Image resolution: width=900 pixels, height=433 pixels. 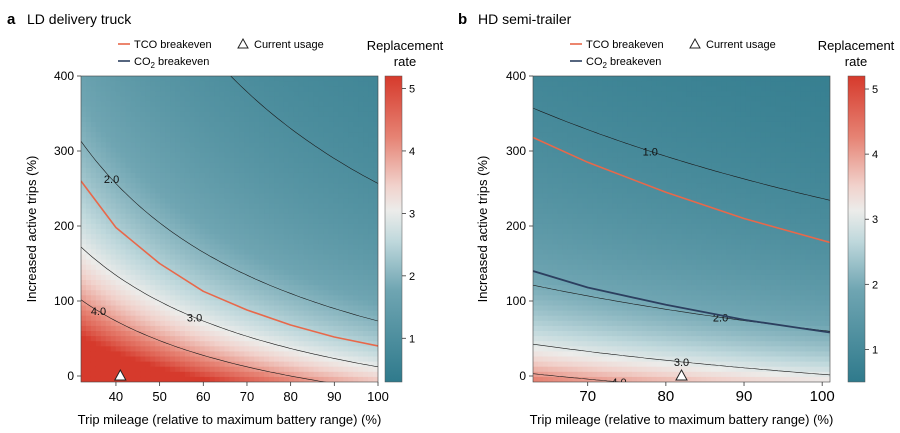 What do you see at coordinates (111, 180) in the screenshot?
I see `contour-label: 2.0` at bounding box center [111, 180].